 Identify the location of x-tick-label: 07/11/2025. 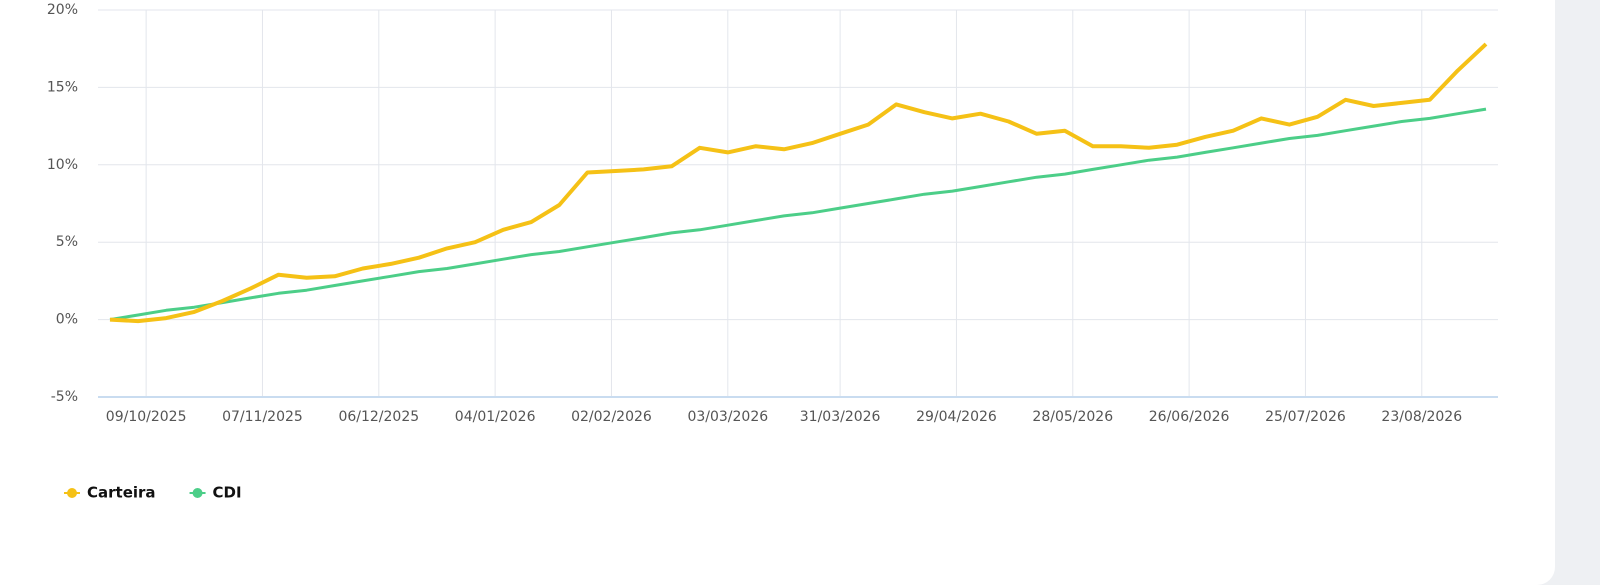
(262, 417).